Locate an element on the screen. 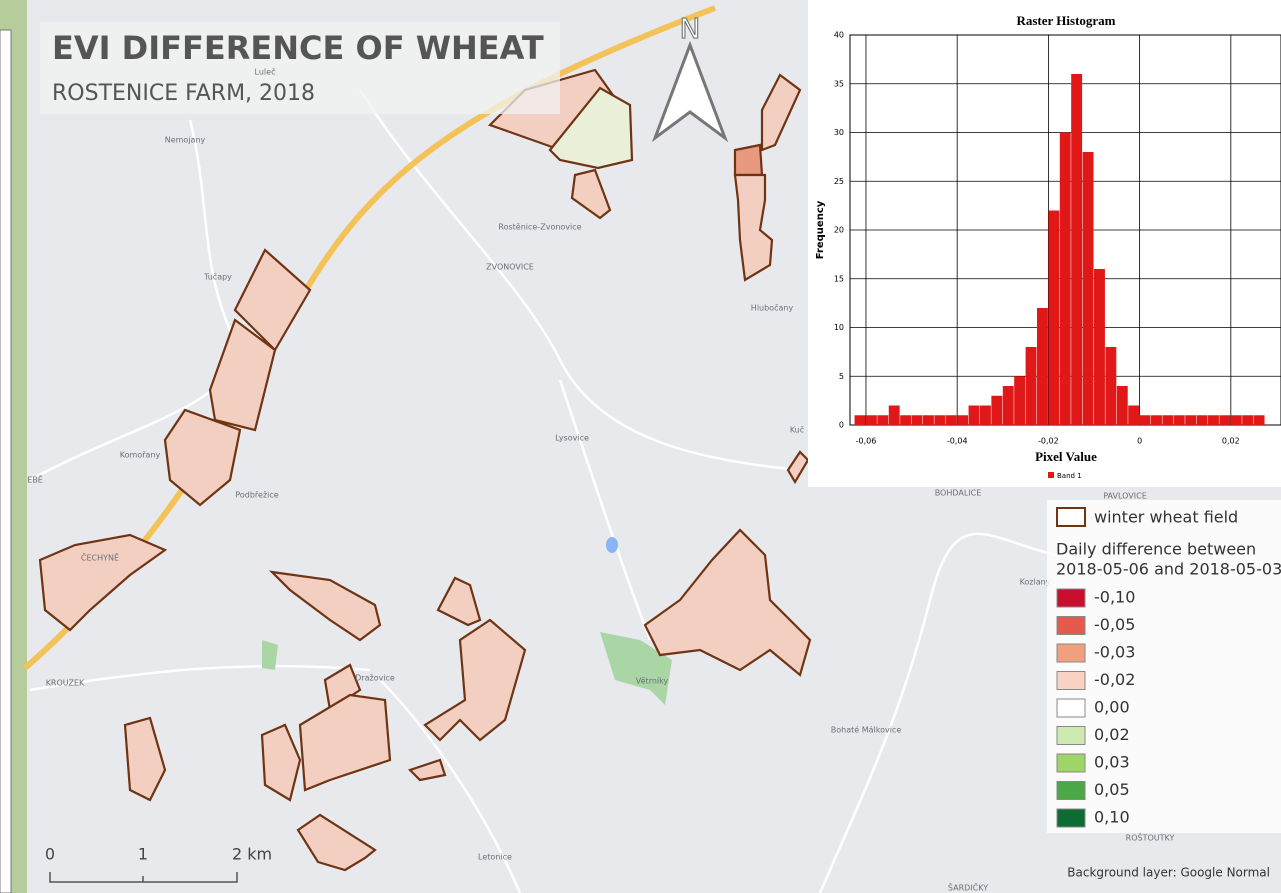 This screenshot has height=893, width=1281. legend-class-label: -0,10 is located at coordinates (1114, 597).